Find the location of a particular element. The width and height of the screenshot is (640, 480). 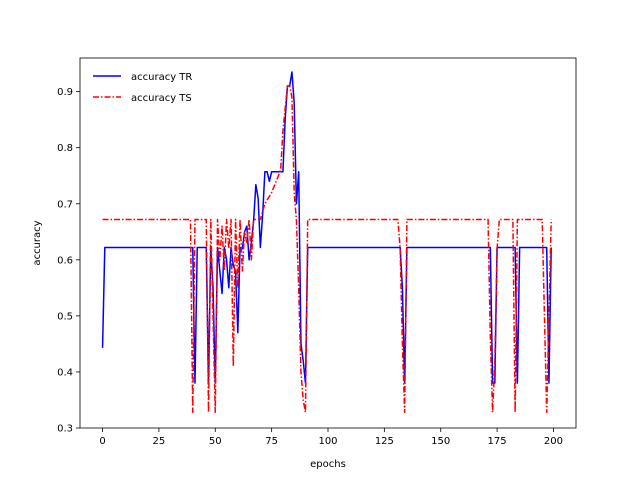

y-tick-label: 0.7 is located at coordinates (65, 204).